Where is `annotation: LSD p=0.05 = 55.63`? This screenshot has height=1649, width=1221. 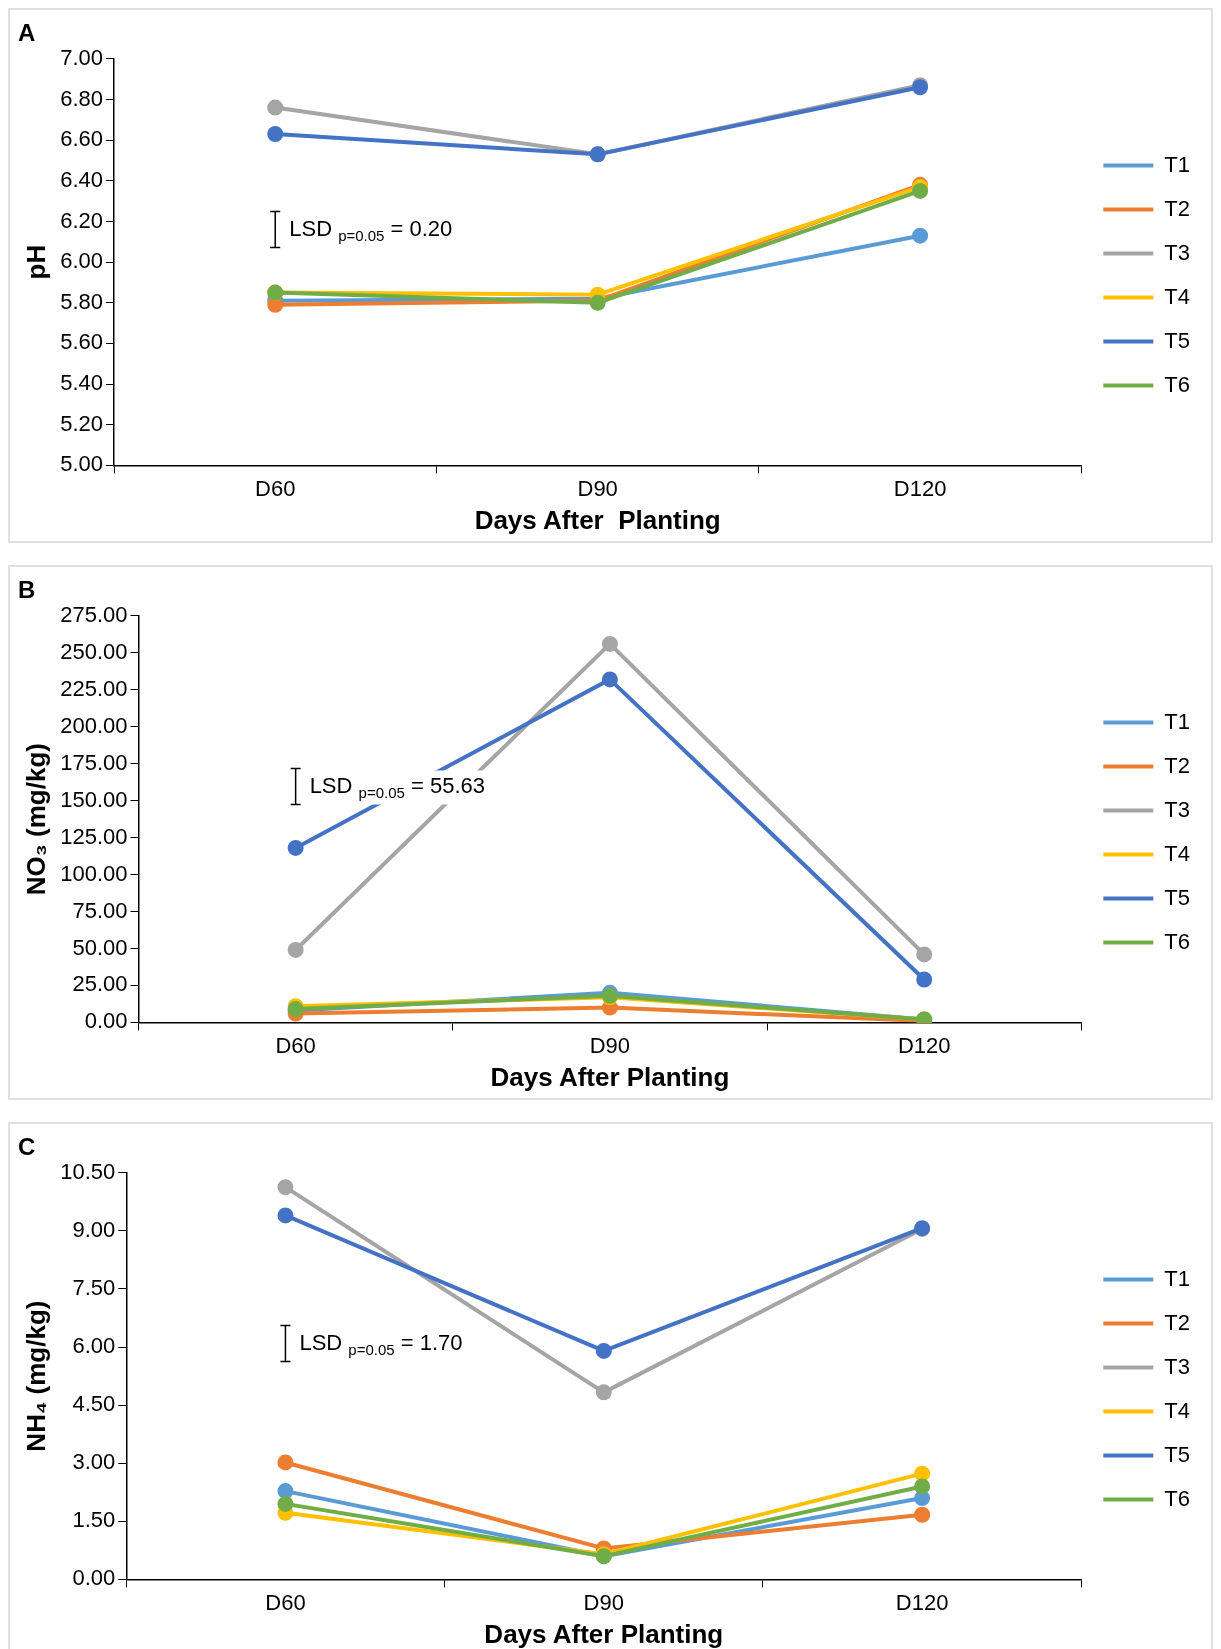 annotation: LSD p=0.05 = 55.63 is located at coordinates (397, 786).